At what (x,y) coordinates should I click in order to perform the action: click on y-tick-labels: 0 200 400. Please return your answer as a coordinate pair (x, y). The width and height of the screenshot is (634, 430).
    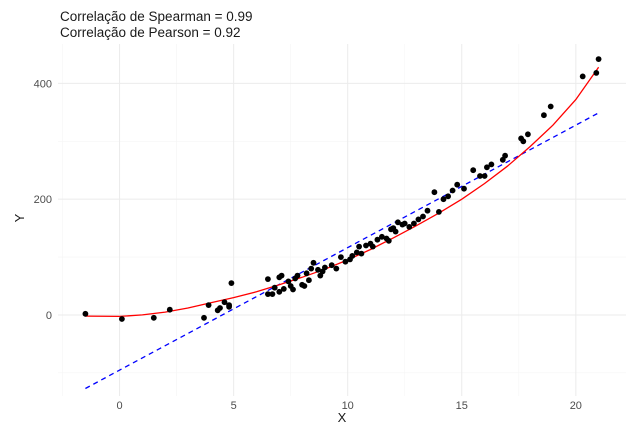
    Looking at the image, I should click on (43, 200).